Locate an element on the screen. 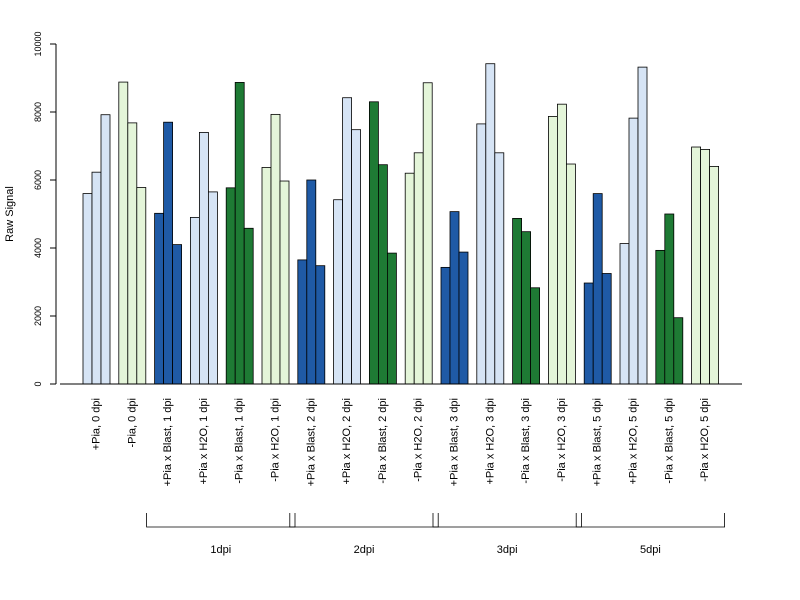 The image size is (800, 600). x-tick-label: +Pia x H2O, 1 dpi is located at coordinates (204, 441).